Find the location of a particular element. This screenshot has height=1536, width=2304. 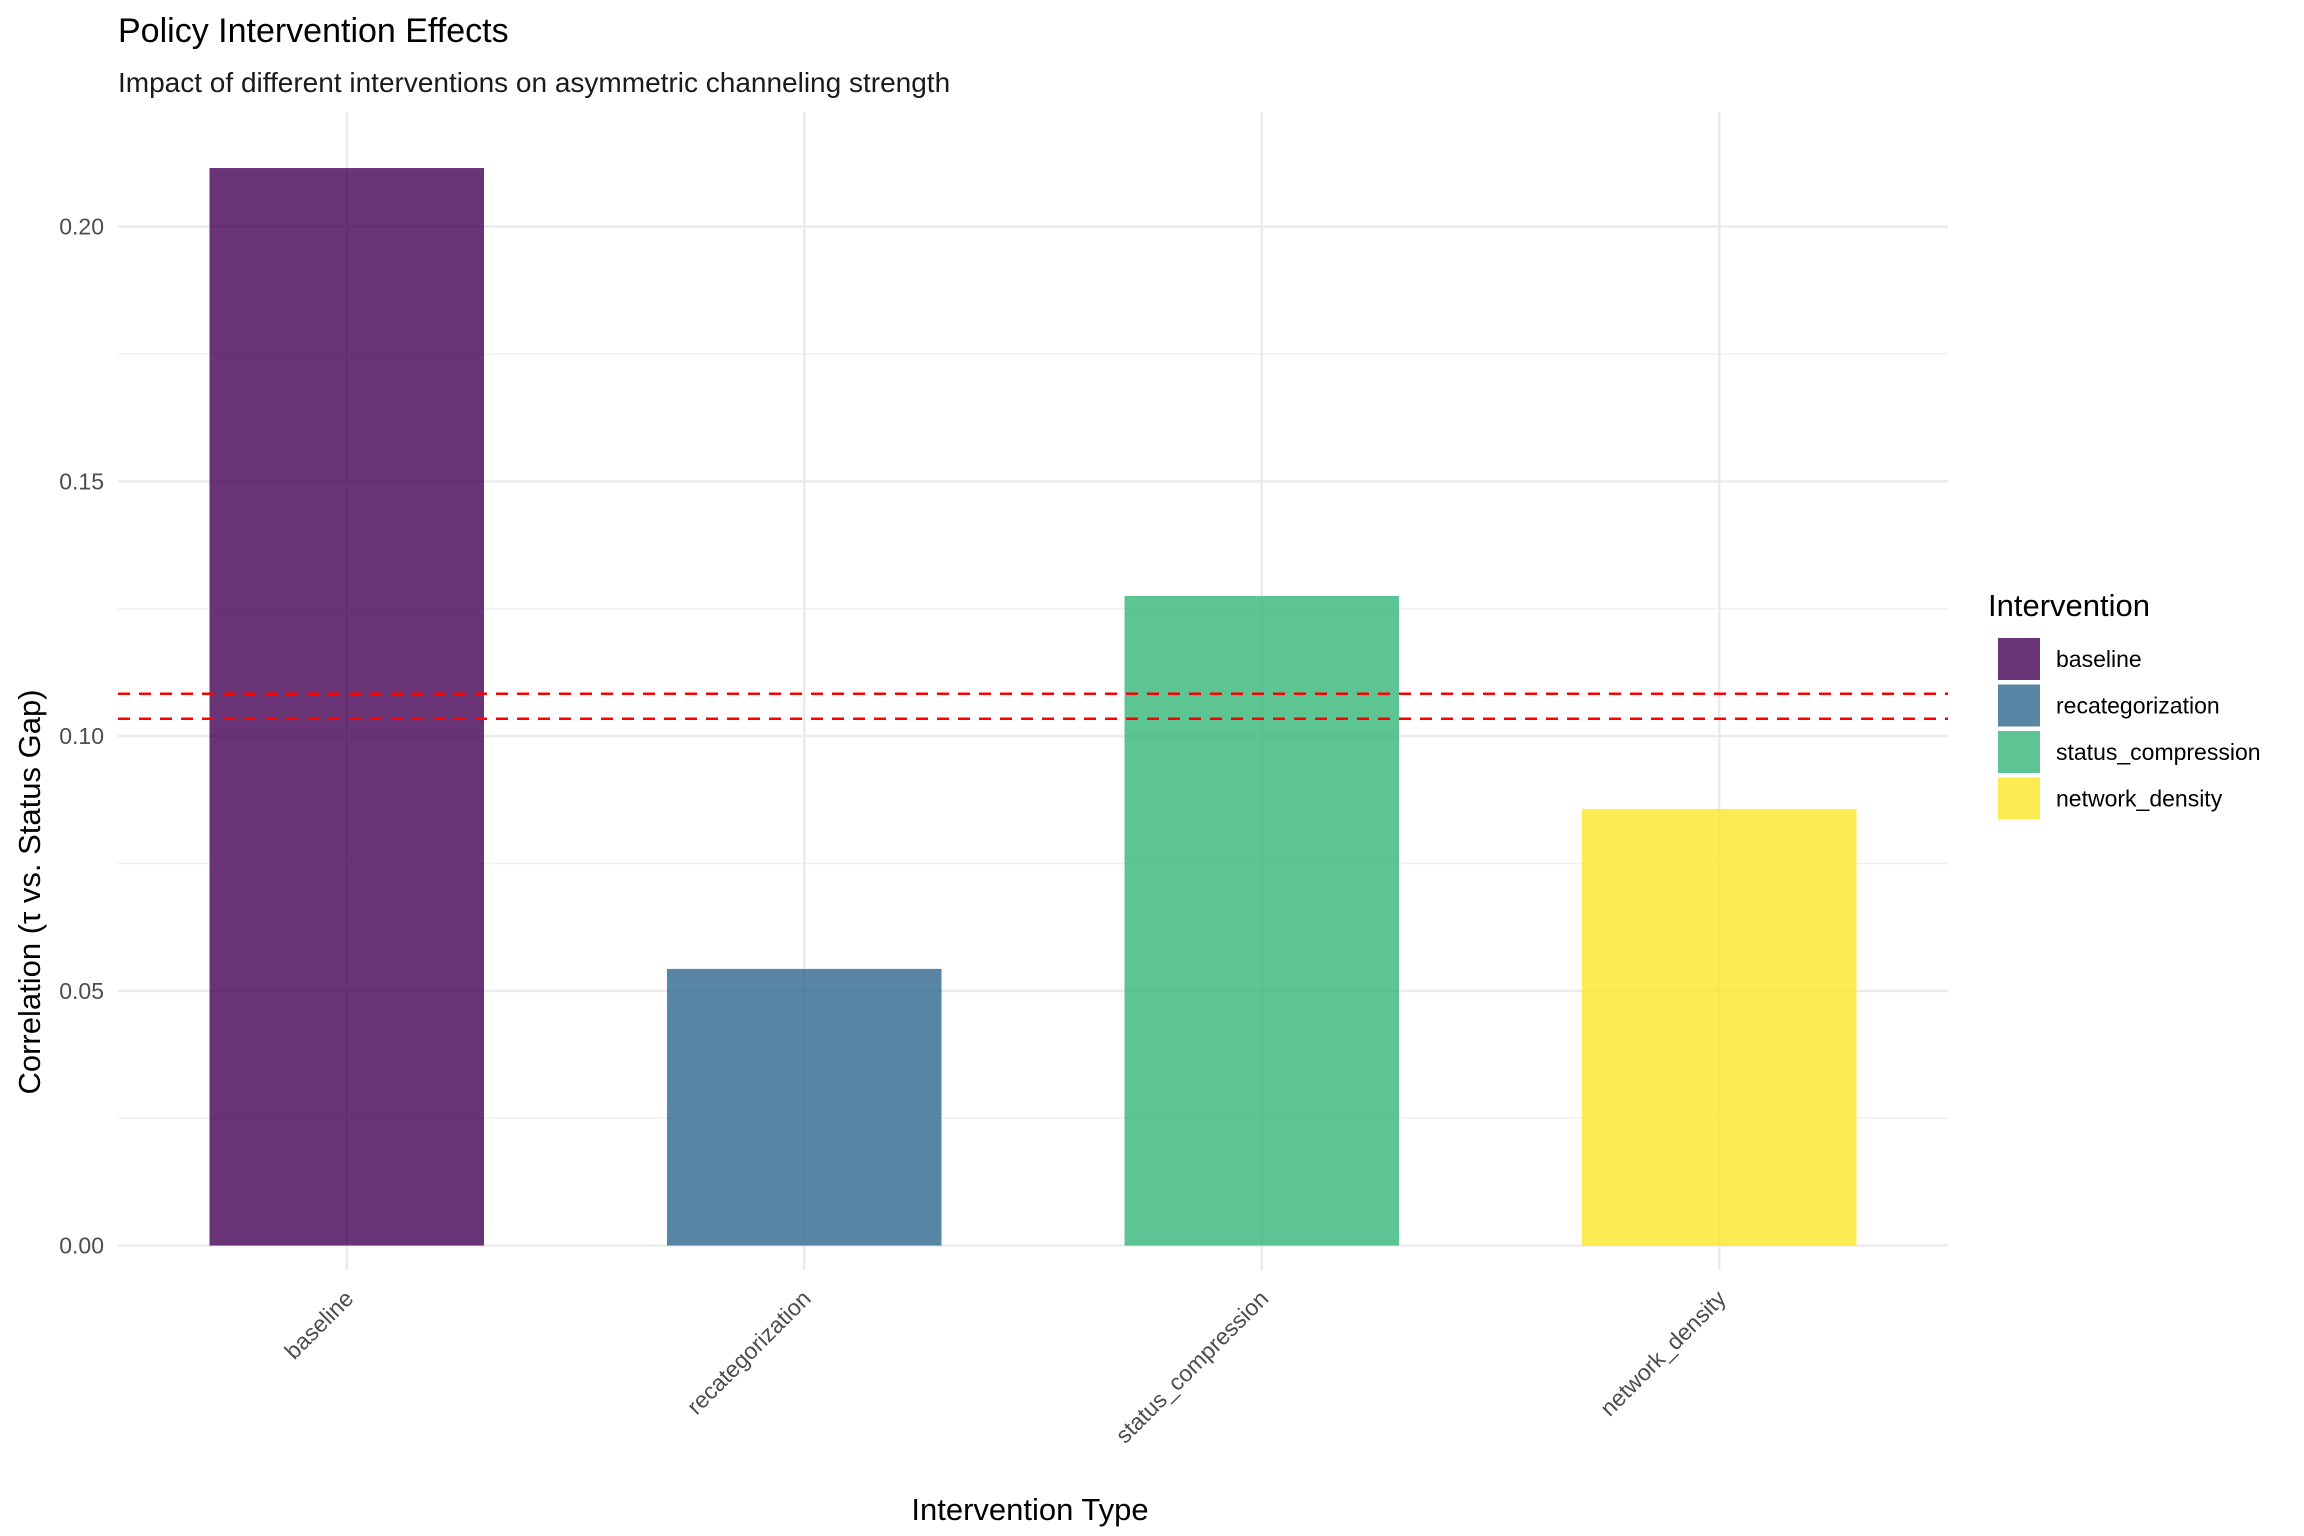

x-tick-label: network_density is located at coordinates (1663, 1353).